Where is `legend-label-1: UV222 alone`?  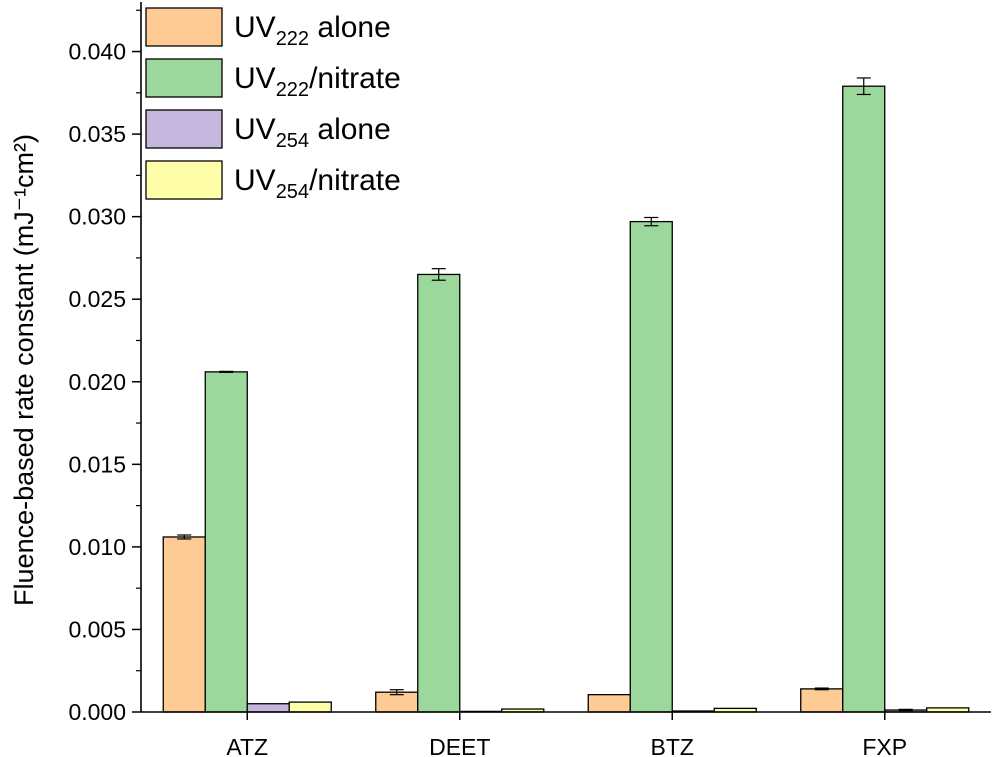 legend-label-1: UV222 alone is located at coordinates (312, 30).